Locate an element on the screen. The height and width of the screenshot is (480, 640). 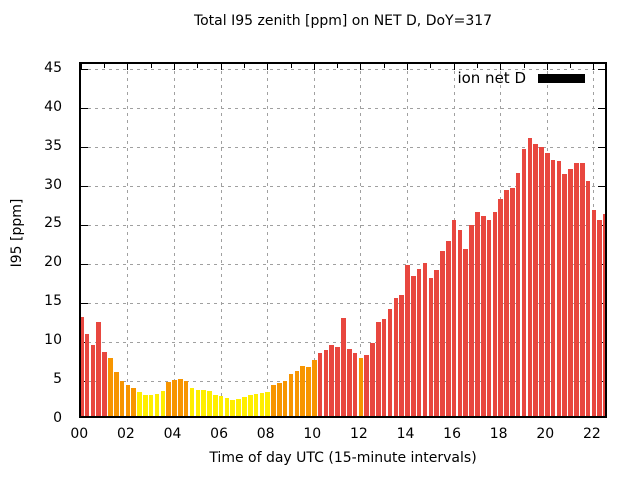
y-tick-label: 35 is located at coordinates (53, 145).